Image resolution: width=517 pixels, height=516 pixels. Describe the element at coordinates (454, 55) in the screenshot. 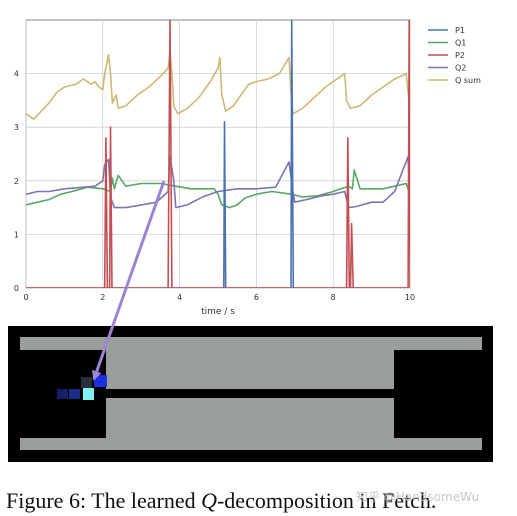

I see `legend: P1 Q1 P2 Q2 Q sum` at that location.